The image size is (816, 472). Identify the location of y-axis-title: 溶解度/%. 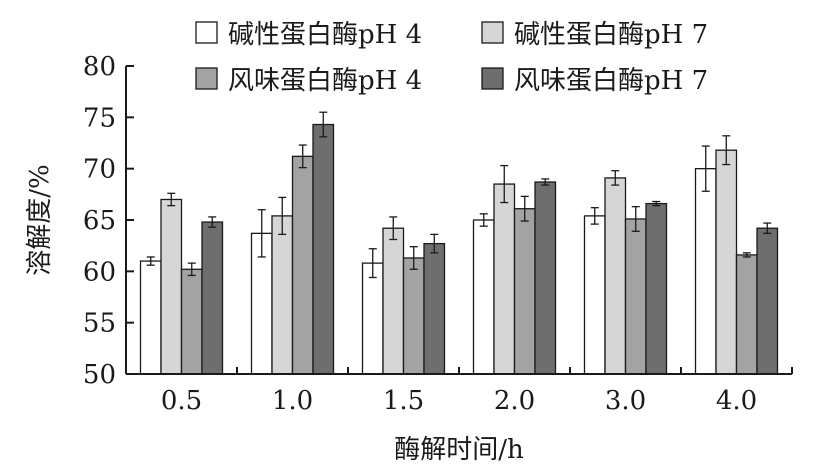
(40, 219).